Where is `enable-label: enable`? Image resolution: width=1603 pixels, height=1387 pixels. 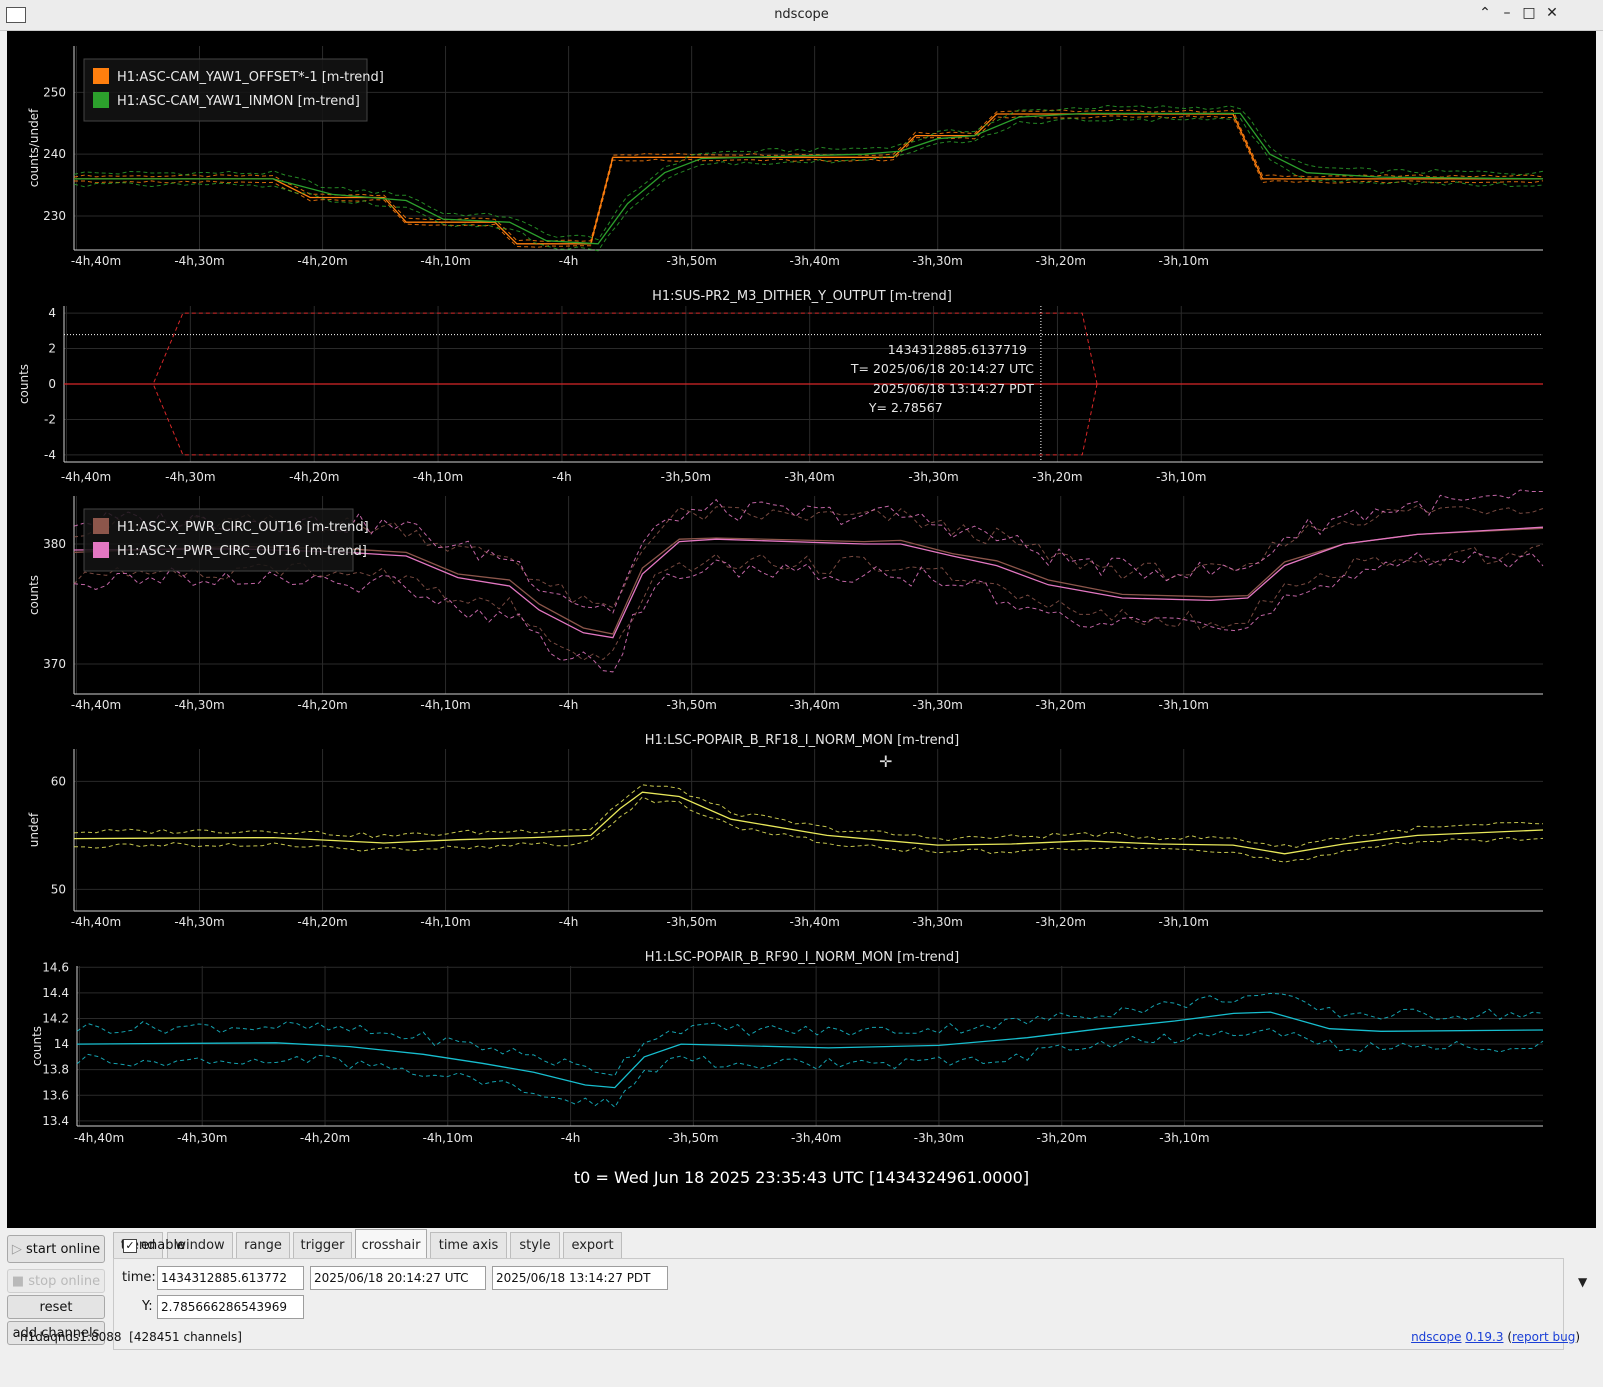
enable-label: enable is located at coordinates (163, 1245).